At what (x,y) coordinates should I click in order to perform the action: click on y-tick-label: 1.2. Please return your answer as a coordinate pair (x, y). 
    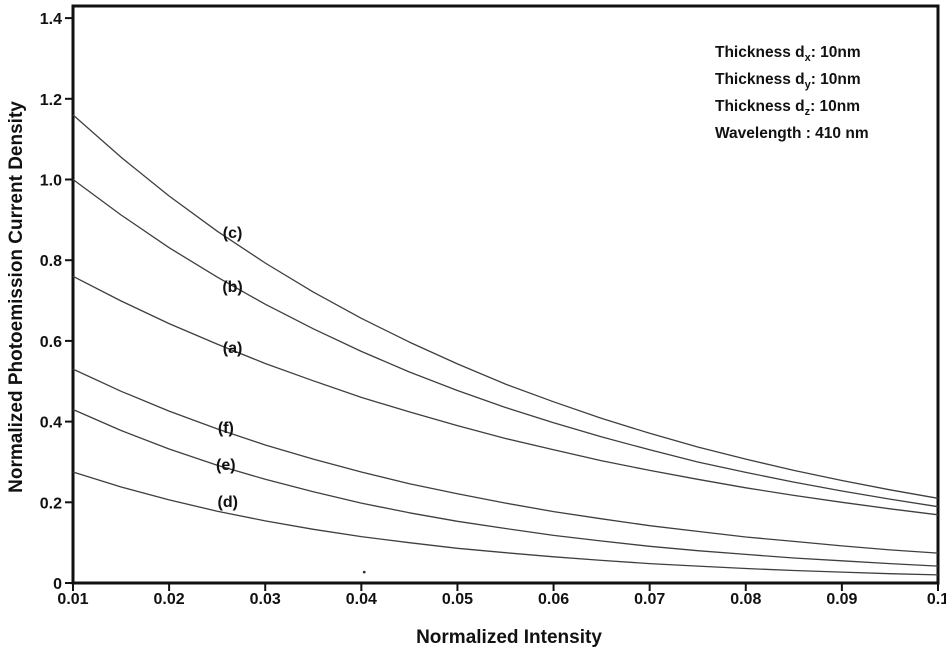
    Looking at the image, I should click on (51, 100).